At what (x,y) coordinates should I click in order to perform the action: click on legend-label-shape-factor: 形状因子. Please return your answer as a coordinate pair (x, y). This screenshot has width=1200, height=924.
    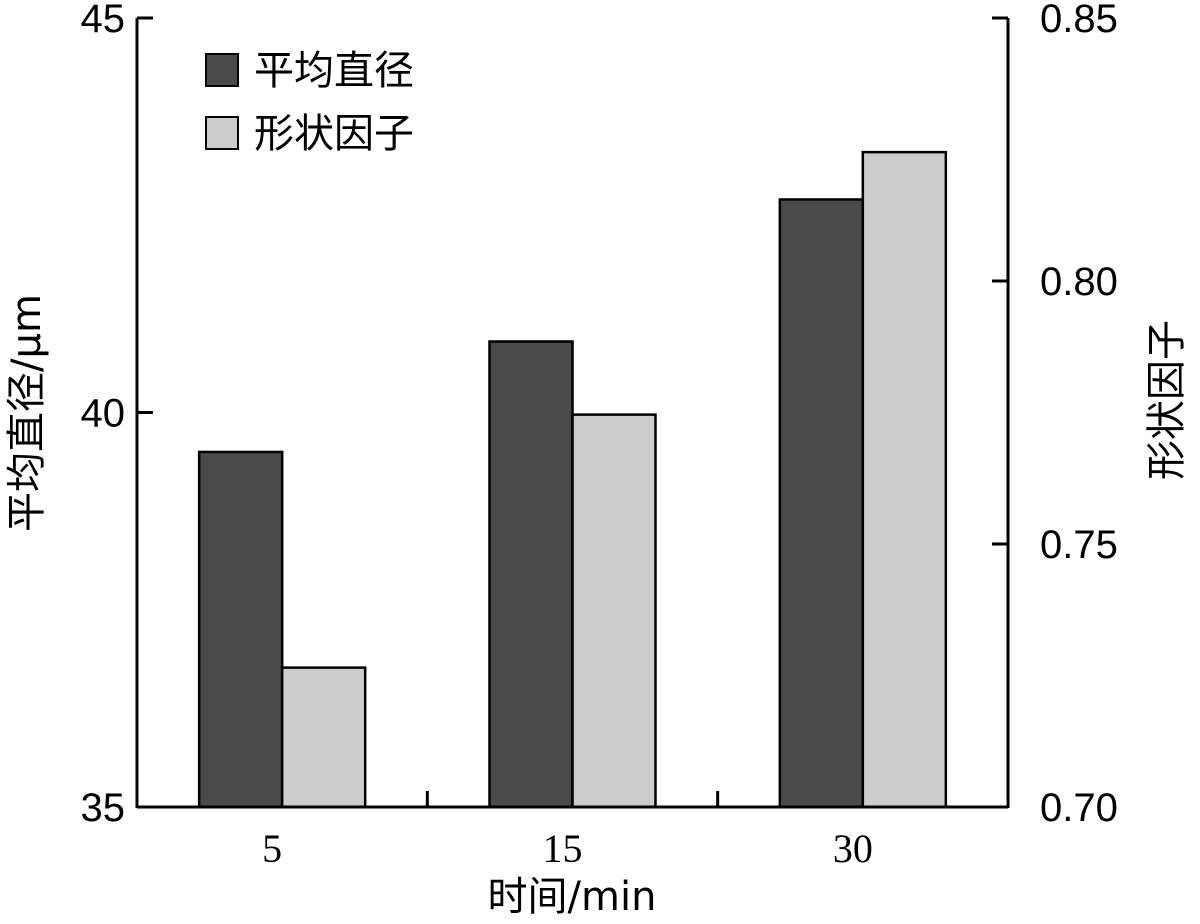
    Looking at the image, I should click on (334, 134).